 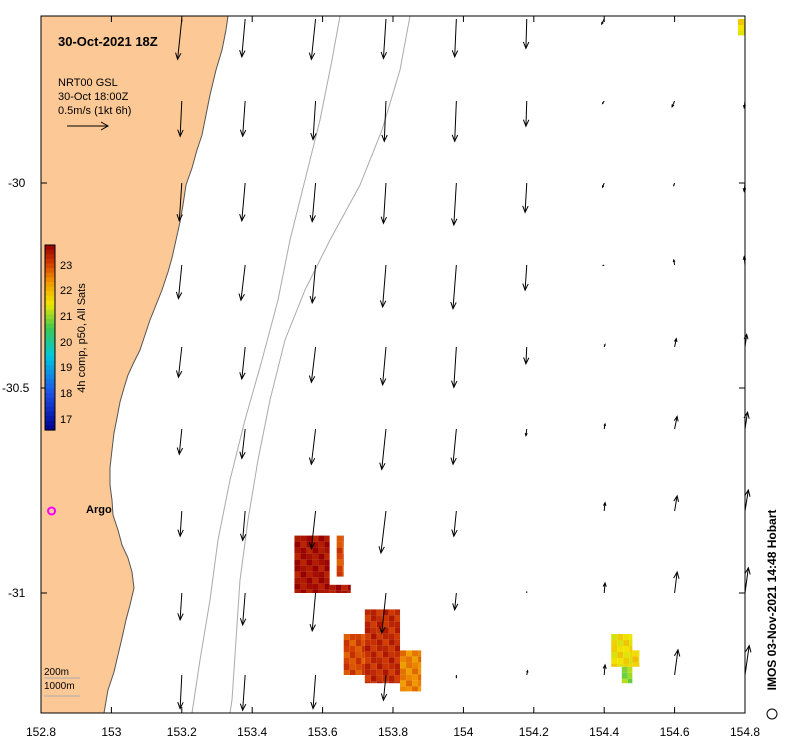 What do you see at coordinates (181, 732) in the screenshot?
I see `lon-label: 153.2` at bounding box center [181, 732].